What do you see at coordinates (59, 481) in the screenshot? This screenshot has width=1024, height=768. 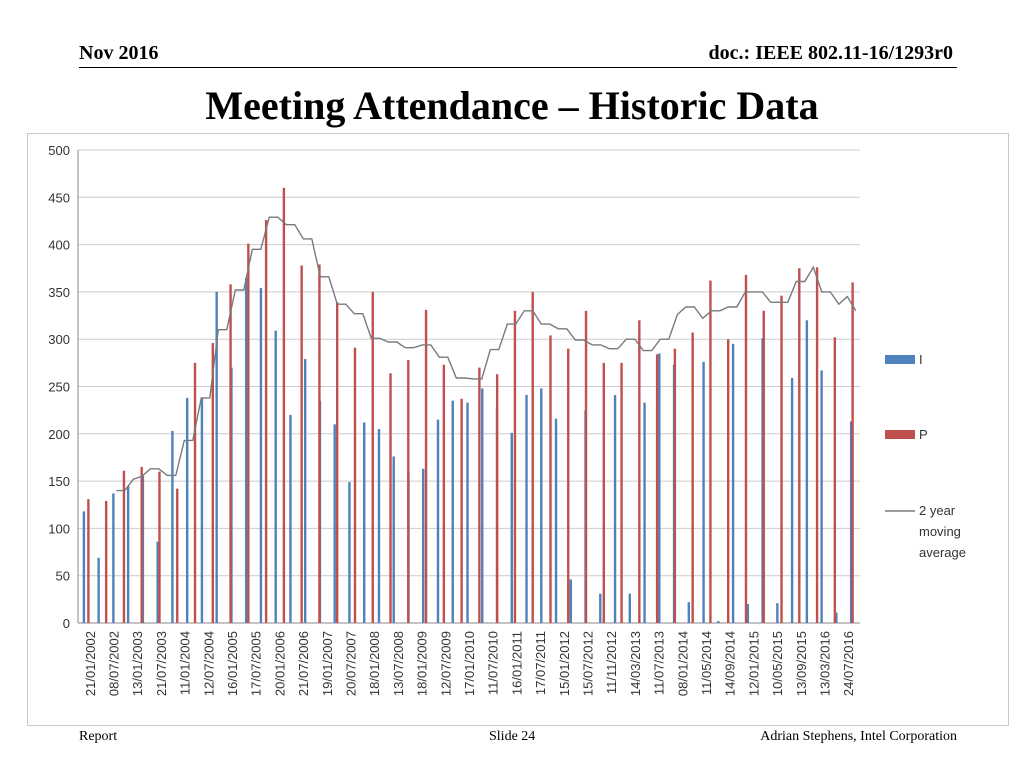 I see `y-tick-label: 150` at bounding box center [59, 481].